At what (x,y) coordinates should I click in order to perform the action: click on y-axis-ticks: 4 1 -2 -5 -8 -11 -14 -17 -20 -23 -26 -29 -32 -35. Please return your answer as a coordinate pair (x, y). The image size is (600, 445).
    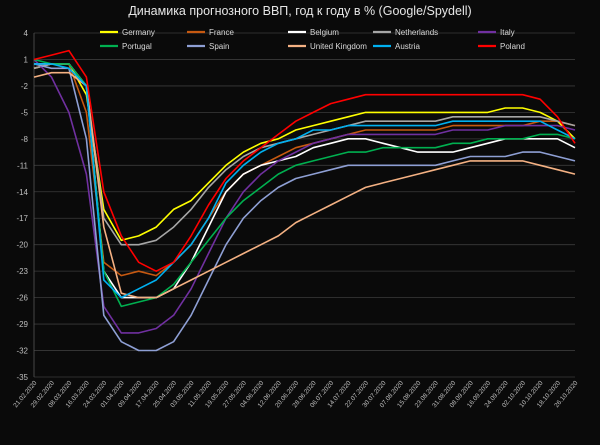
    Looking at the image, I should click on (22, 205).